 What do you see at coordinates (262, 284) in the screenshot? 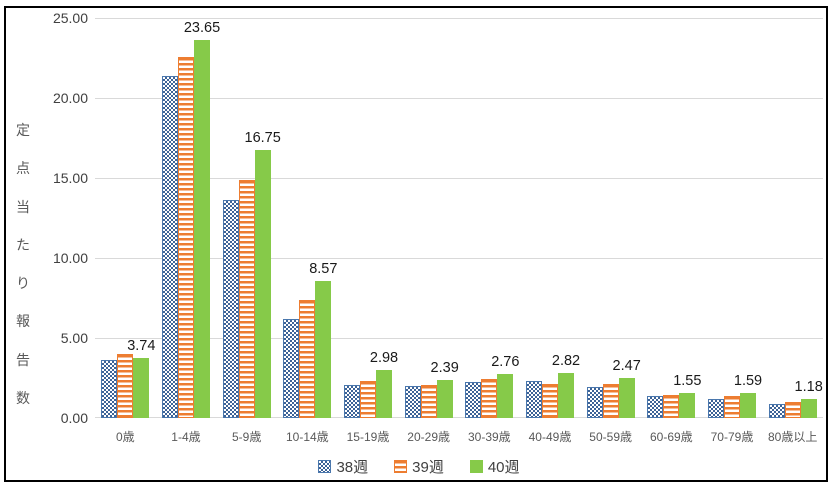
I see `bar-40週-5-9歳` at bounding box center [262, 284].